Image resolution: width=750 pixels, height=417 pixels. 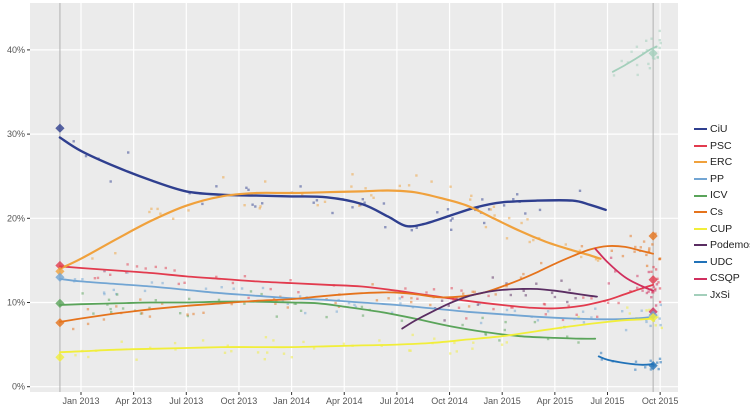 What do you see at coordinates (719, 129) in the screenshot?
I see `legend-label: CiU` at bounding box center [719, 129].